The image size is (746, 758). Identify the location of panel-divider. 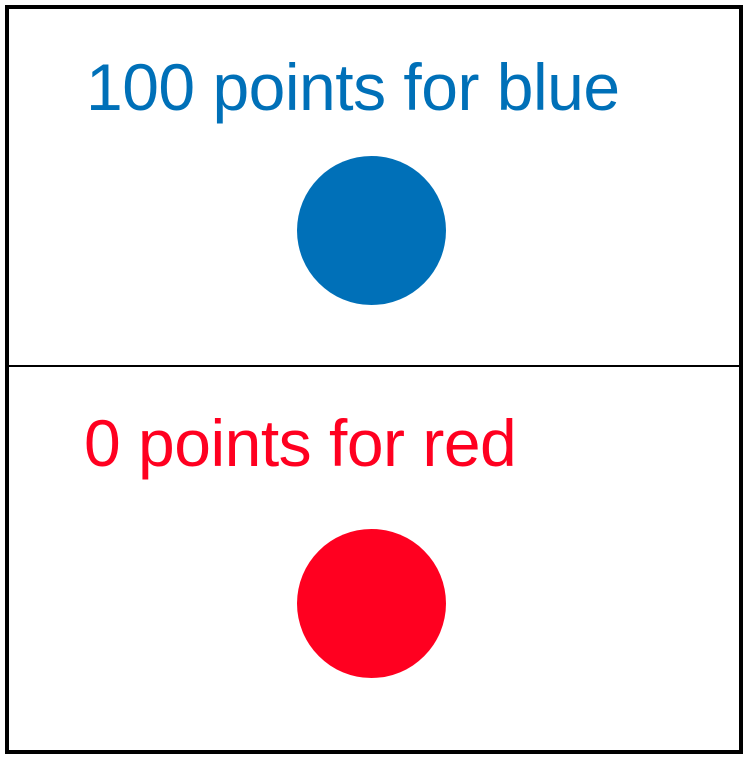
(374, 366).